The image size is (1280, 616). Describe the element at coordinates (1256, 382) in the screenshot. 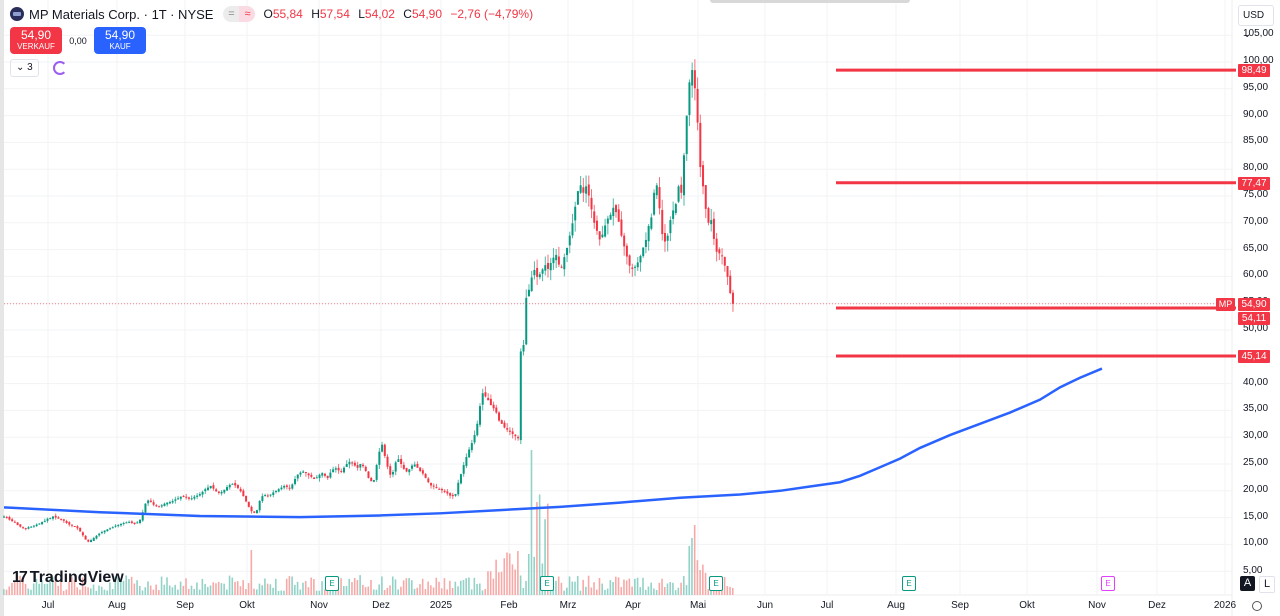

I see `price-tick: 40,00` at that location.